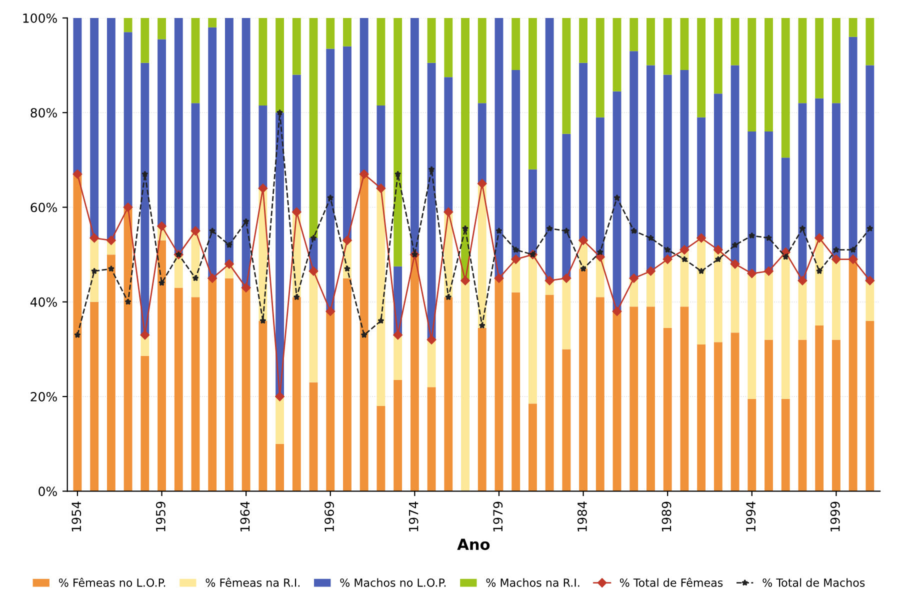 This screenshot has width=898, height=599. What do you see at coordinates (329, 517) in the screenshot?
I see `x-tick-label: 1969` at bounding box center [329, 517].